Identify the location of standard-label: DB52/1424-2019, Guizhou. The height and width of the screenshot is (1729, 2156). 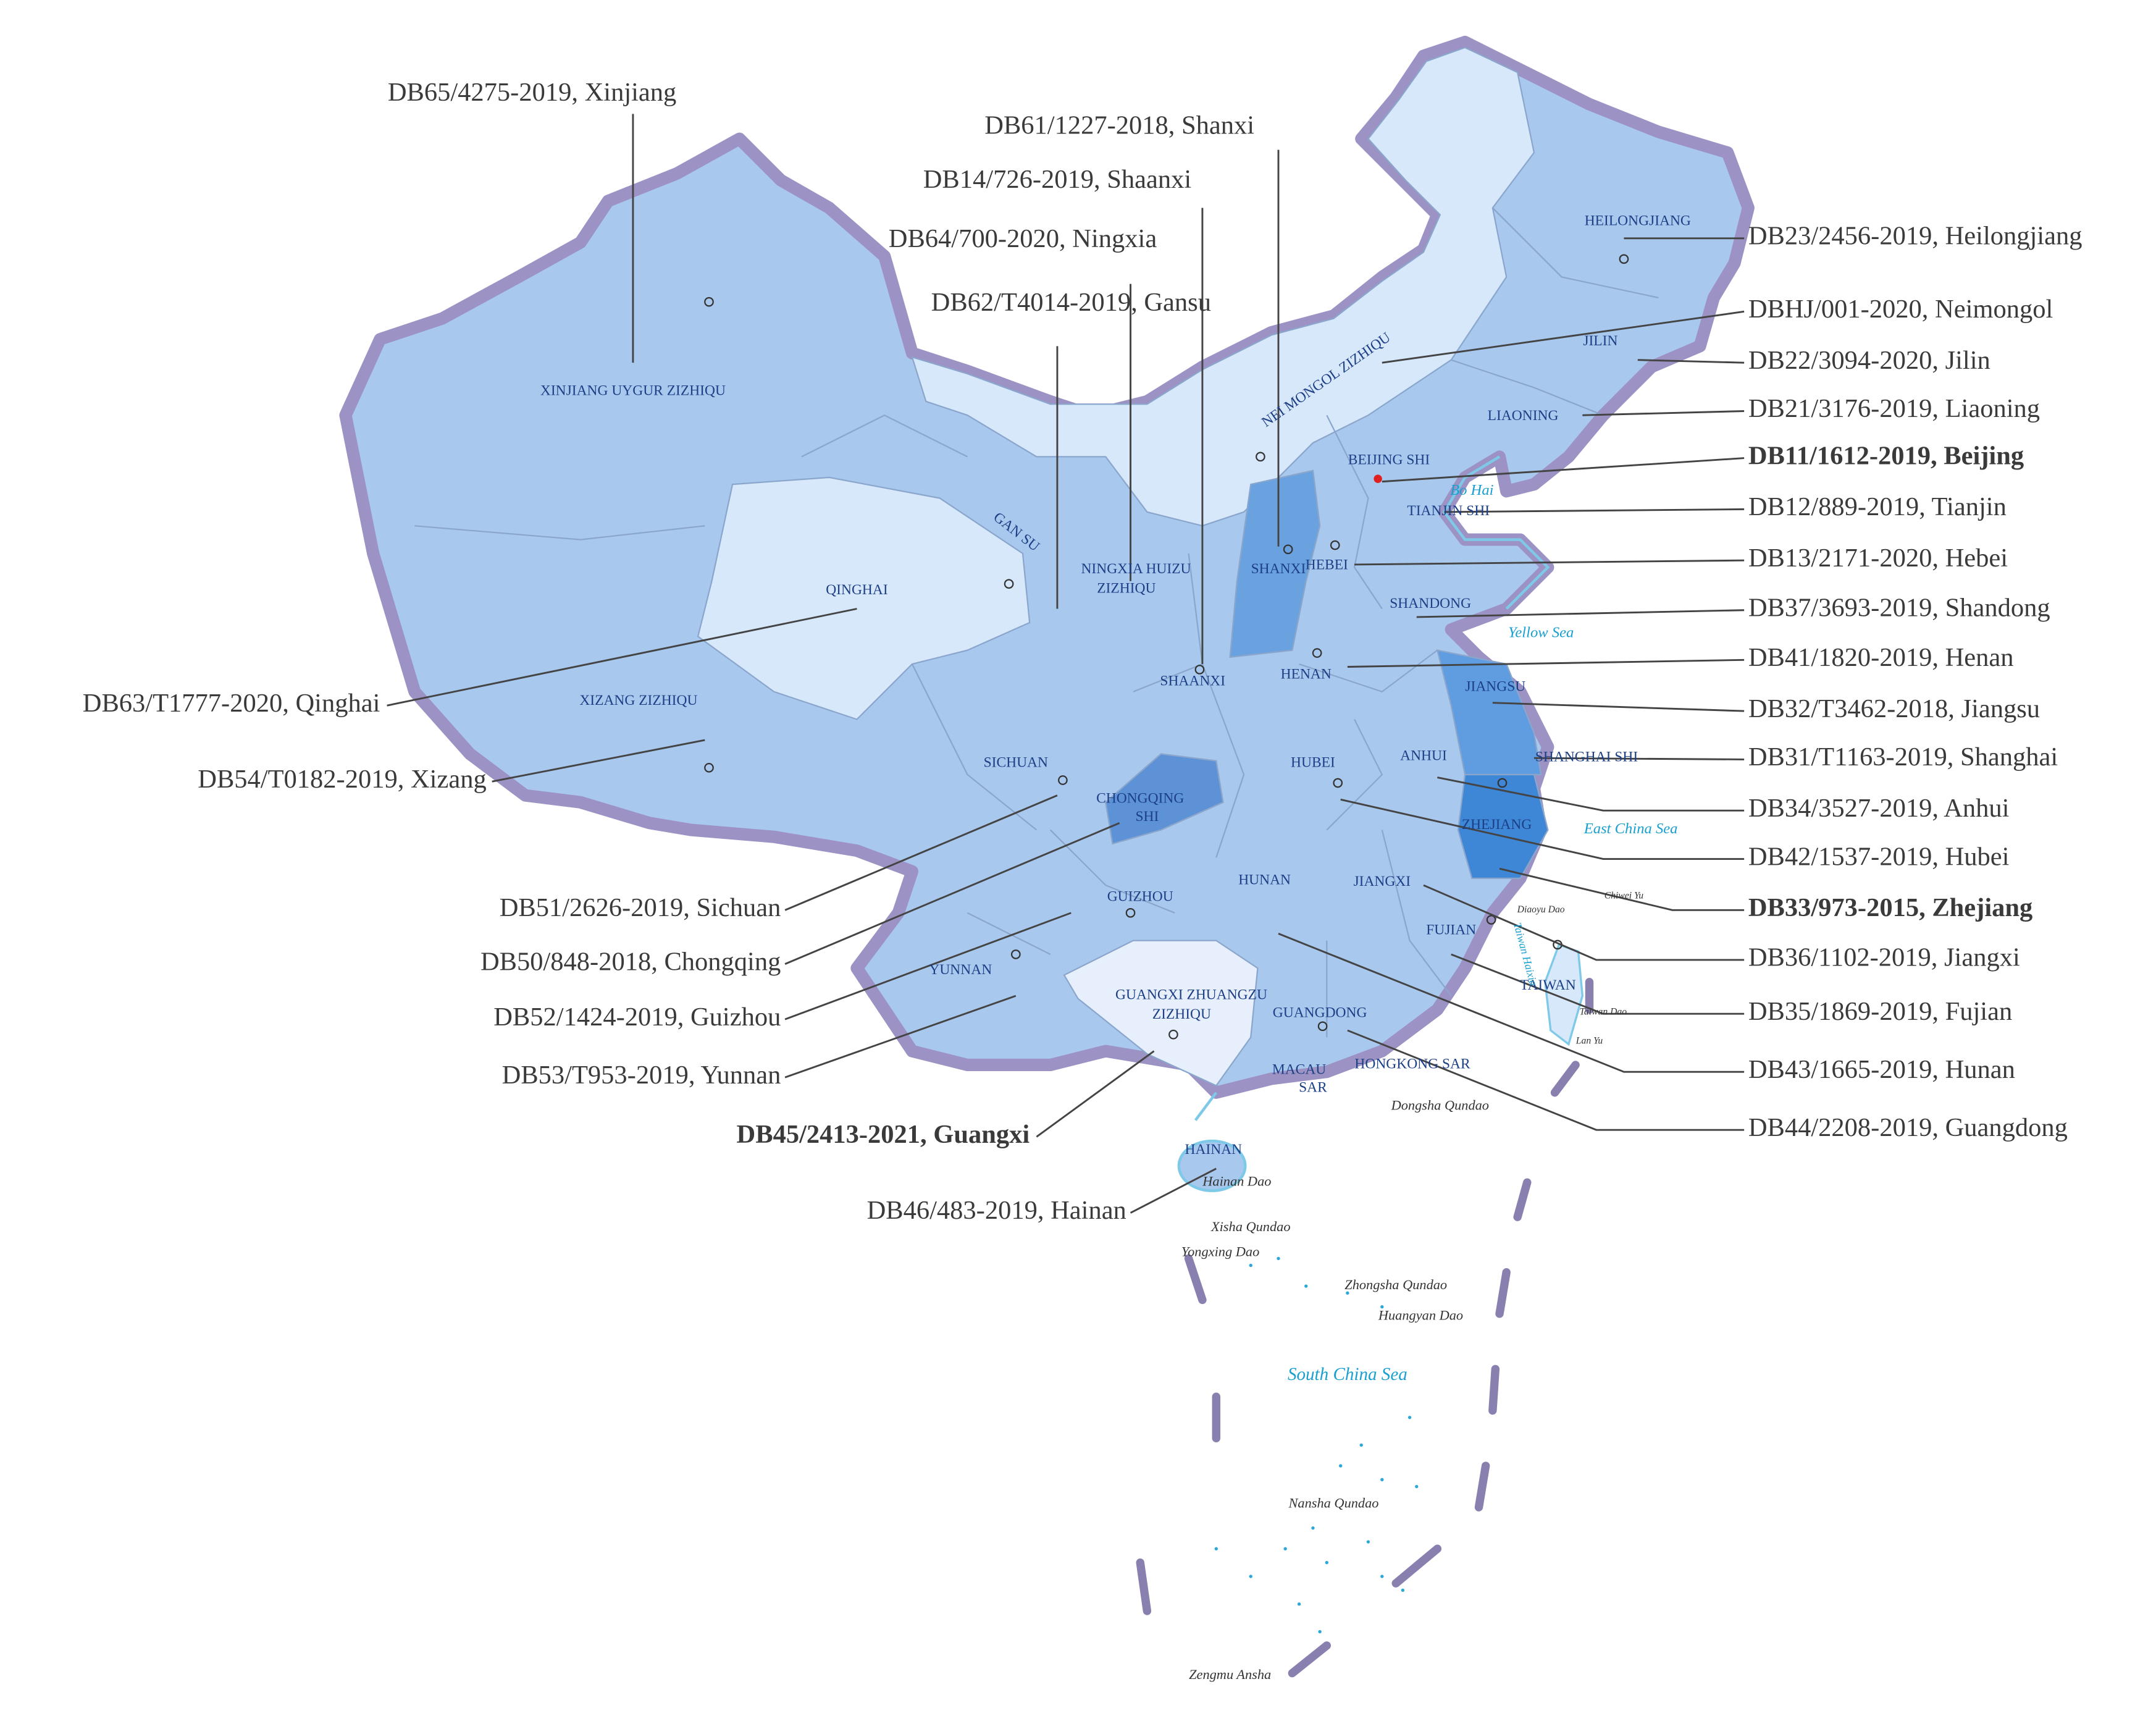
(637, 1018).